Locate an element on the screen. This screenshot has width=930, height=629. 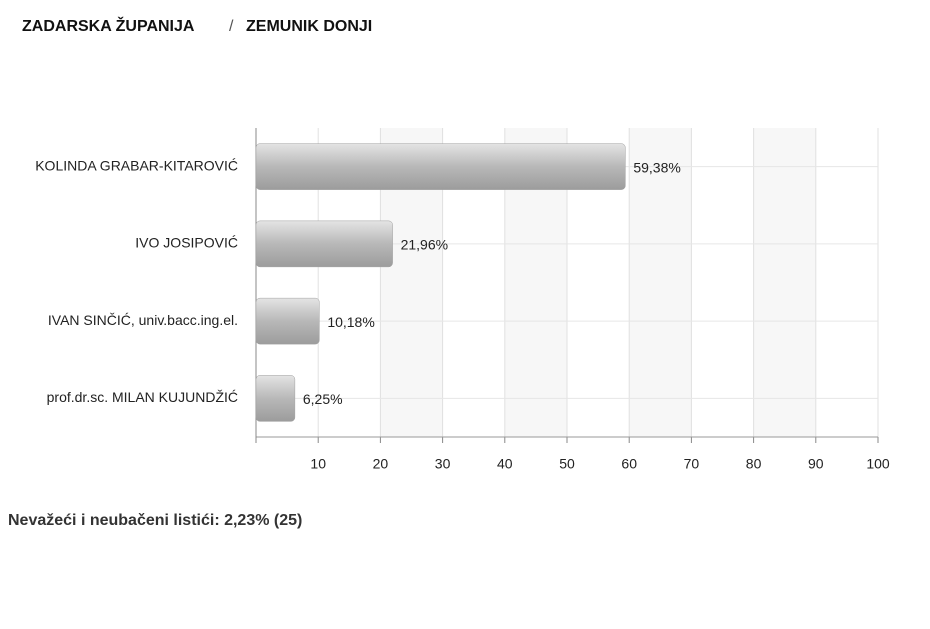
x-tick-label: 50 is located at coordinates (567, 464).